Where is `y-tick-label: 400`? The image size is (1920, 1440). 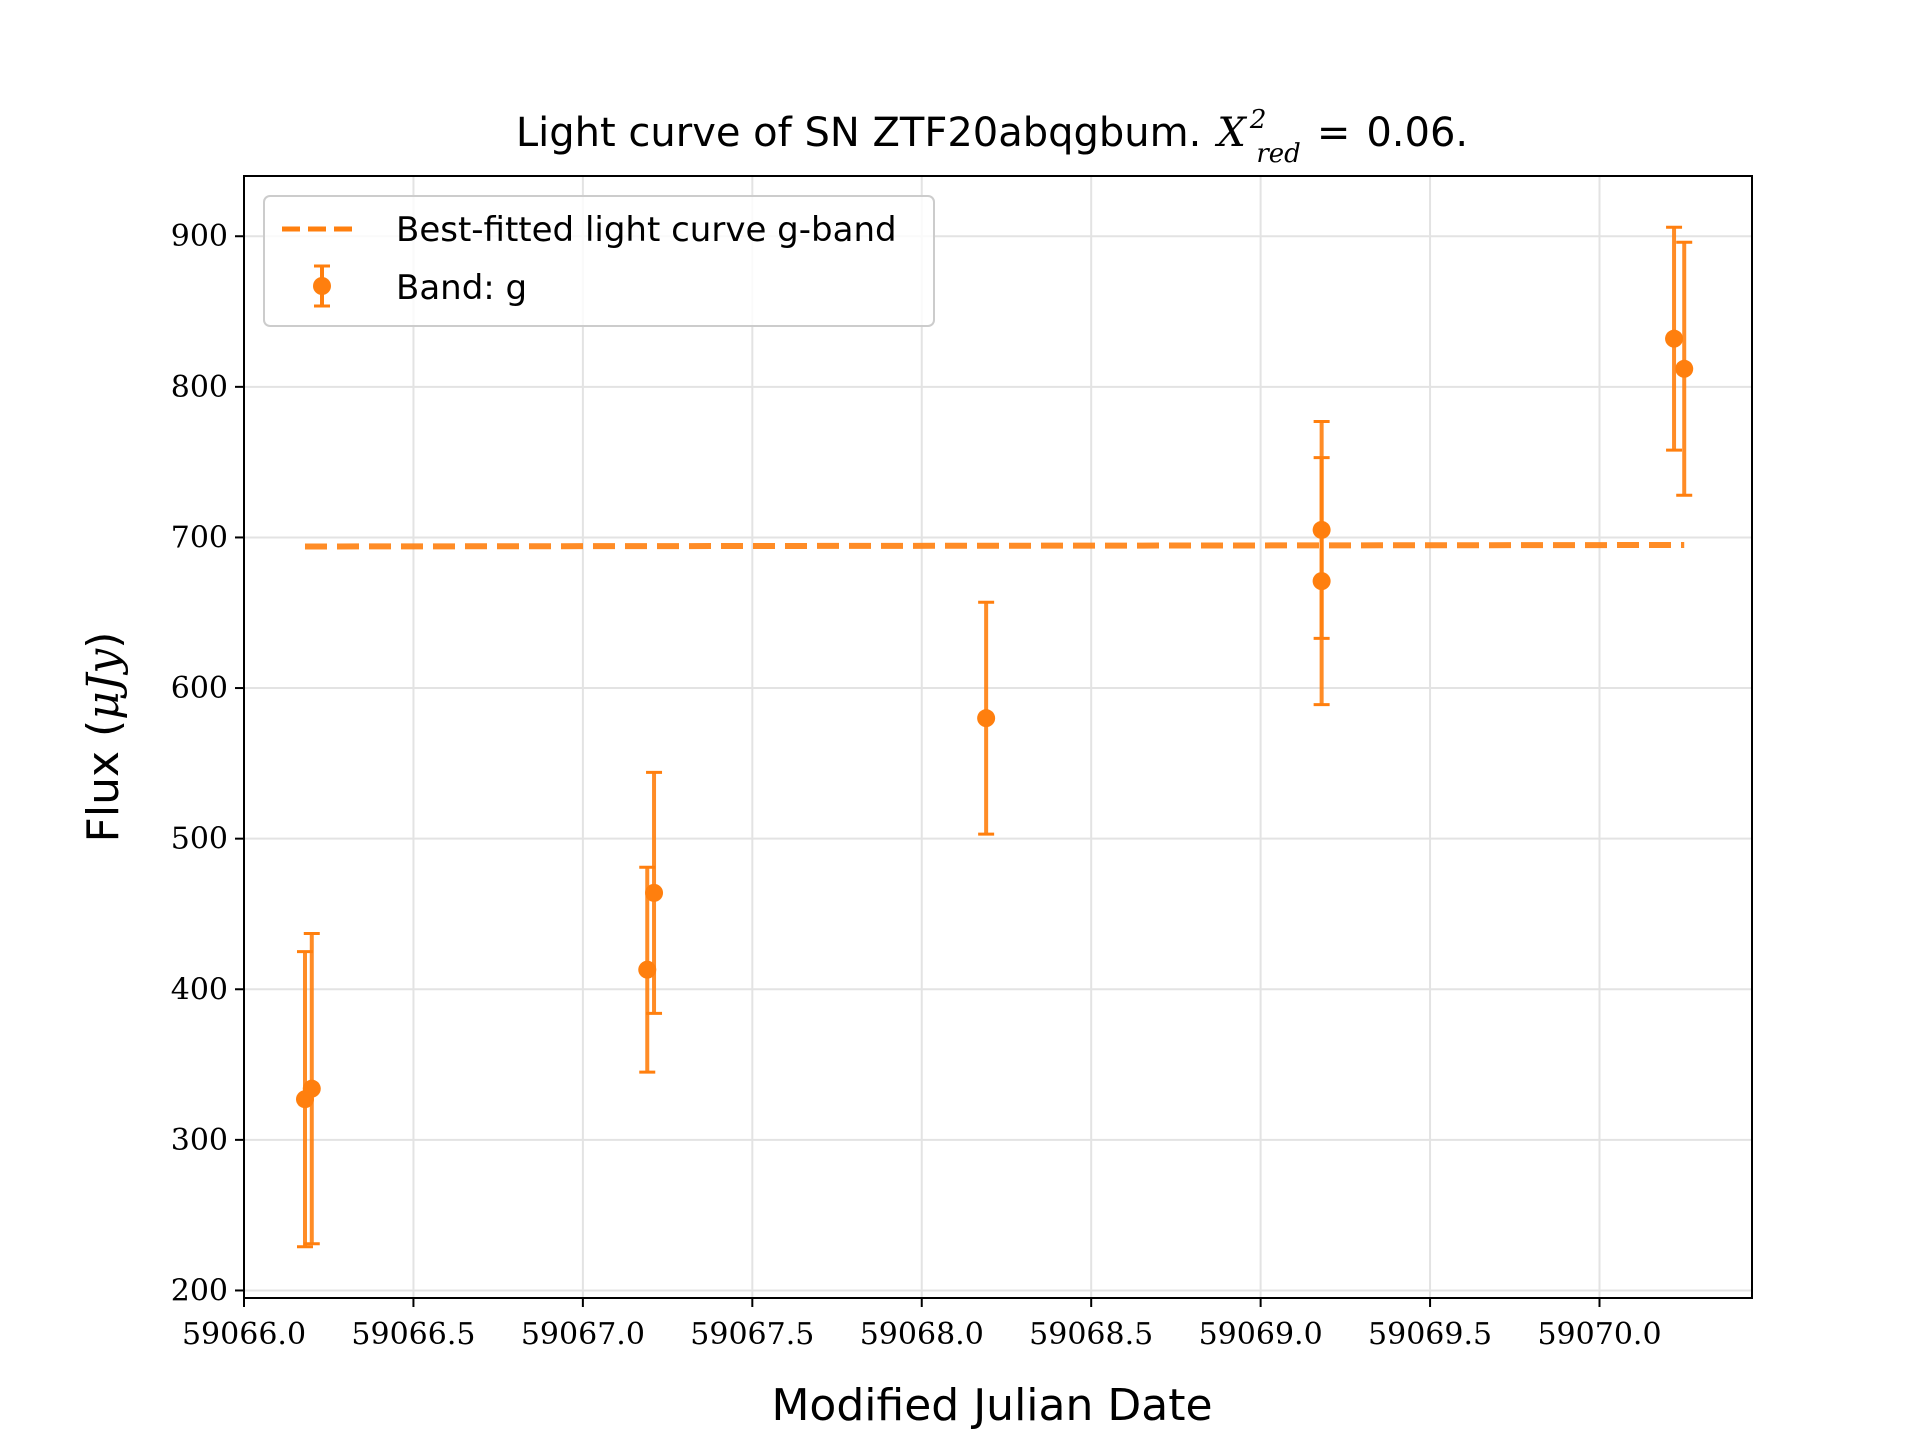 y-tick-label: 400 is located at coordinates (199, 989).